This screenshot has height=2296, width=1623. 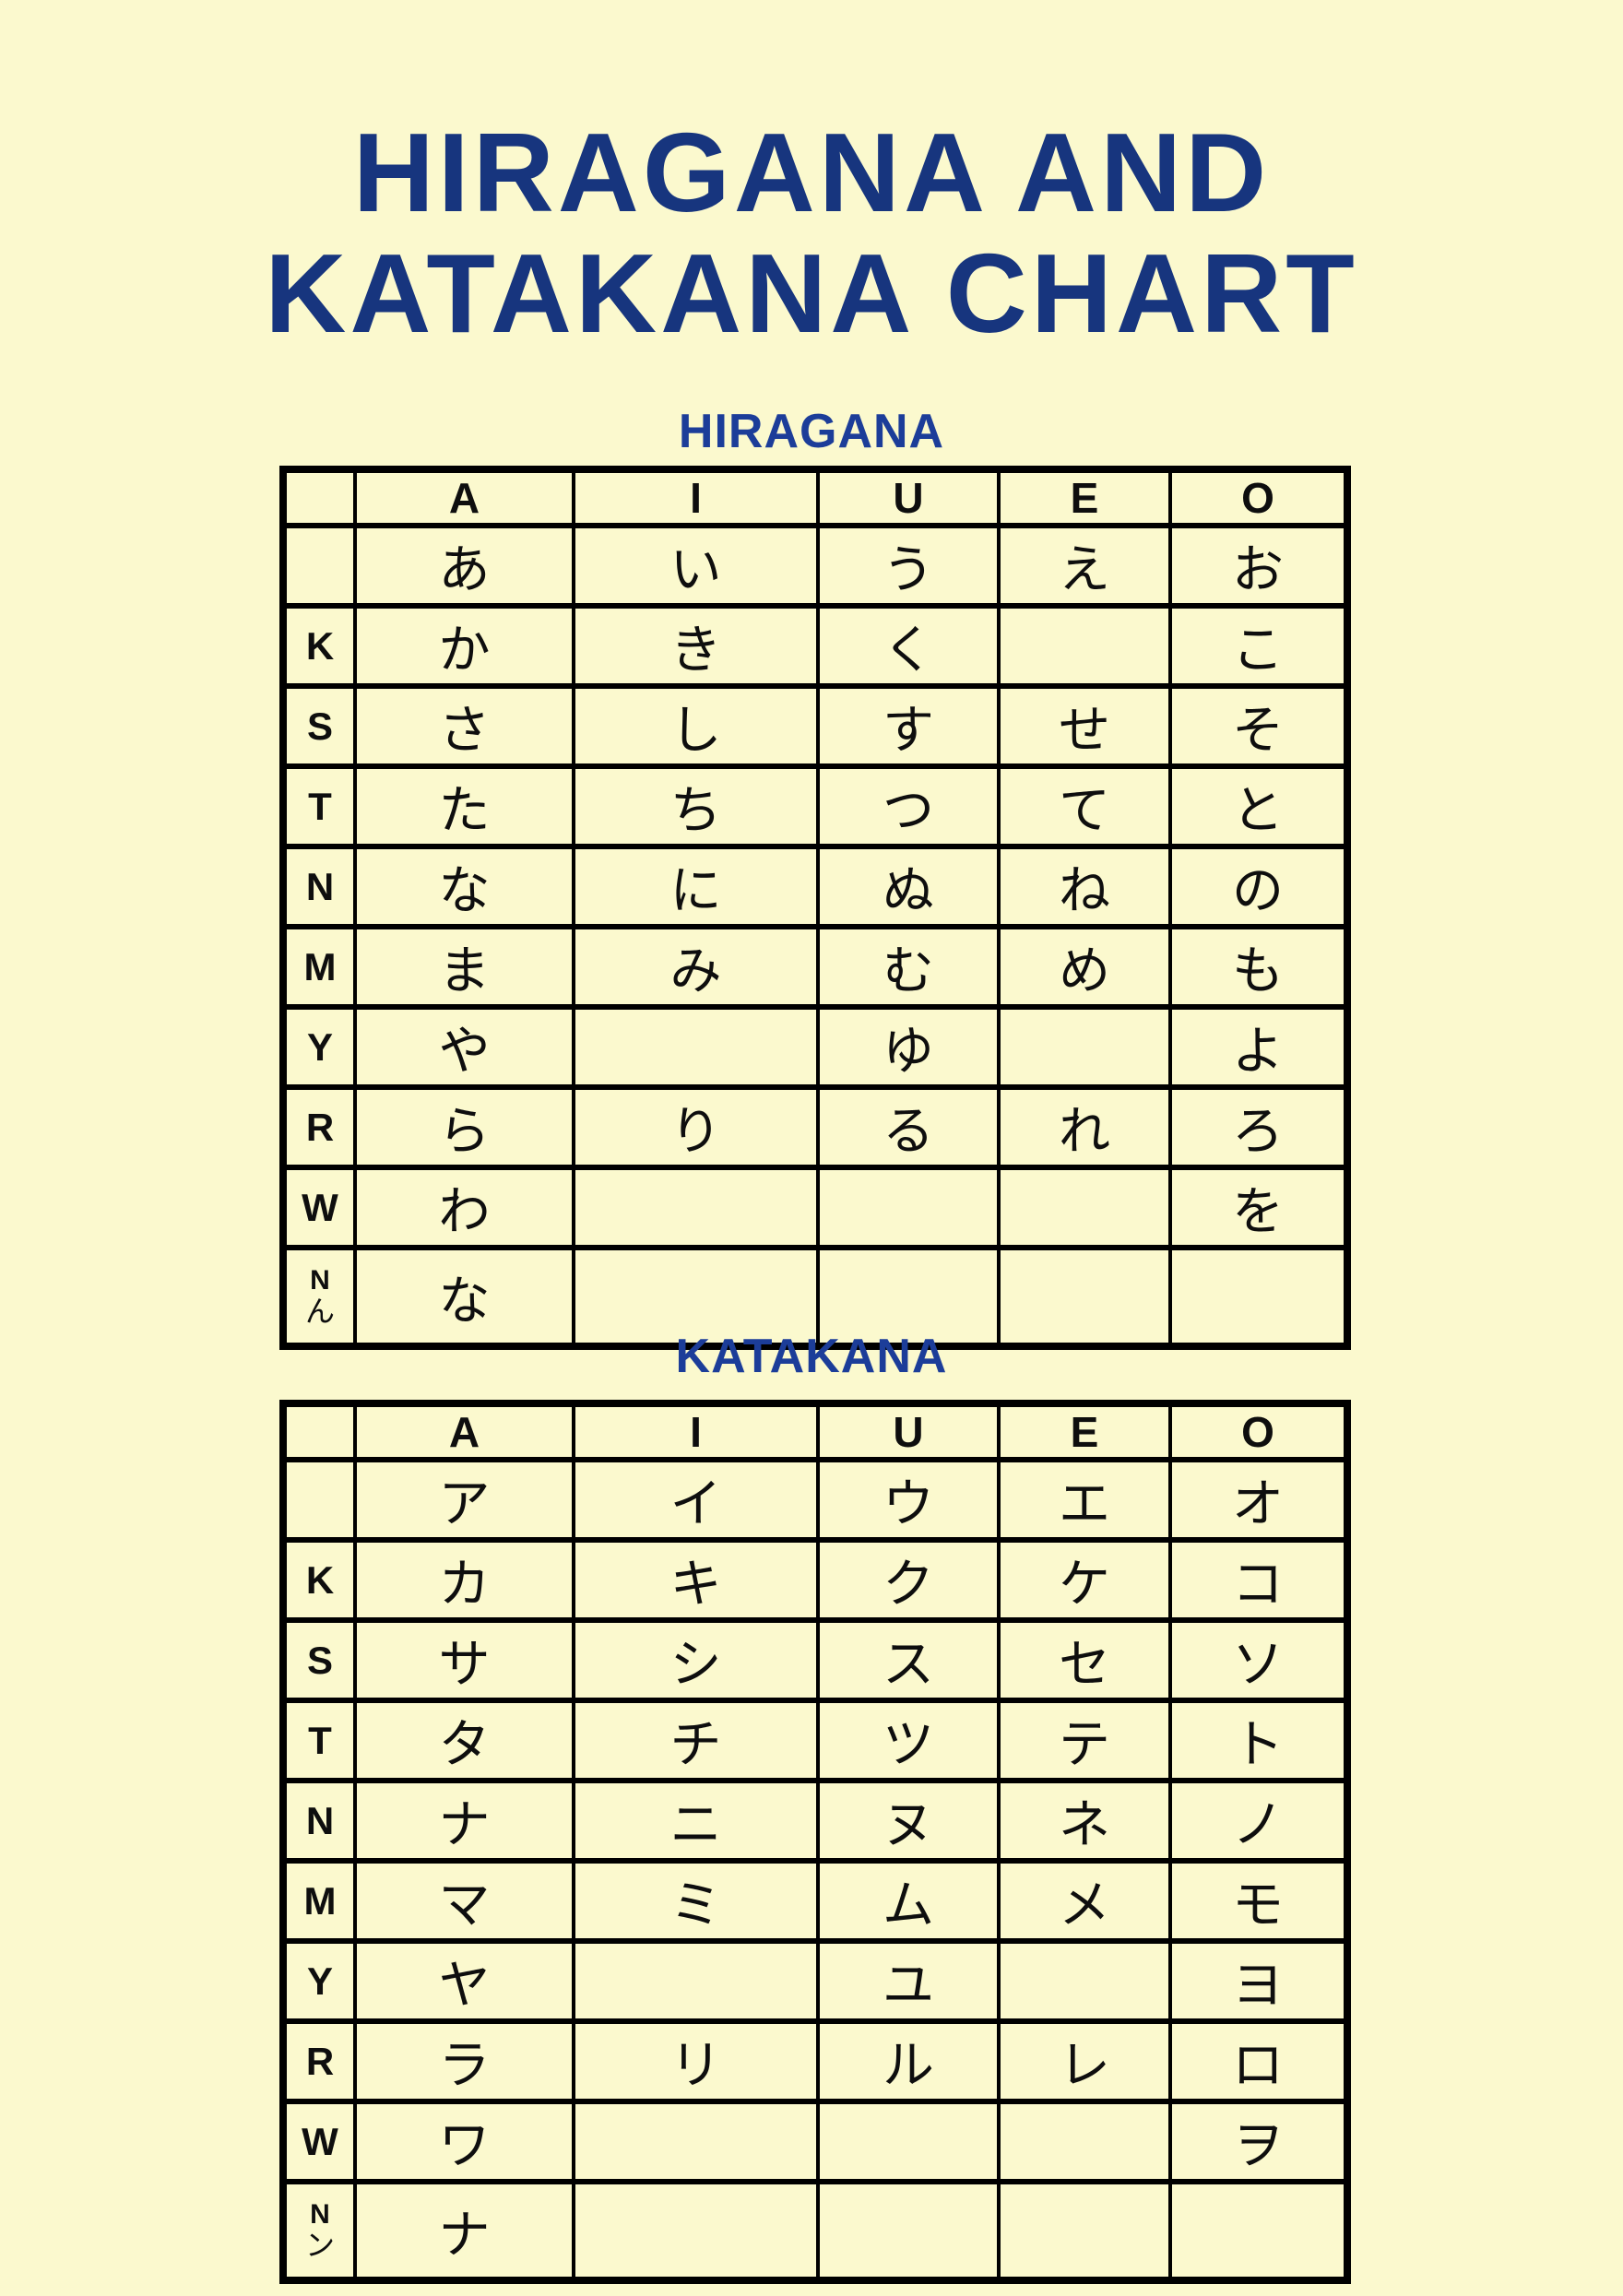 I want to click on kana-cell: め, so click(x=1084, y=967).